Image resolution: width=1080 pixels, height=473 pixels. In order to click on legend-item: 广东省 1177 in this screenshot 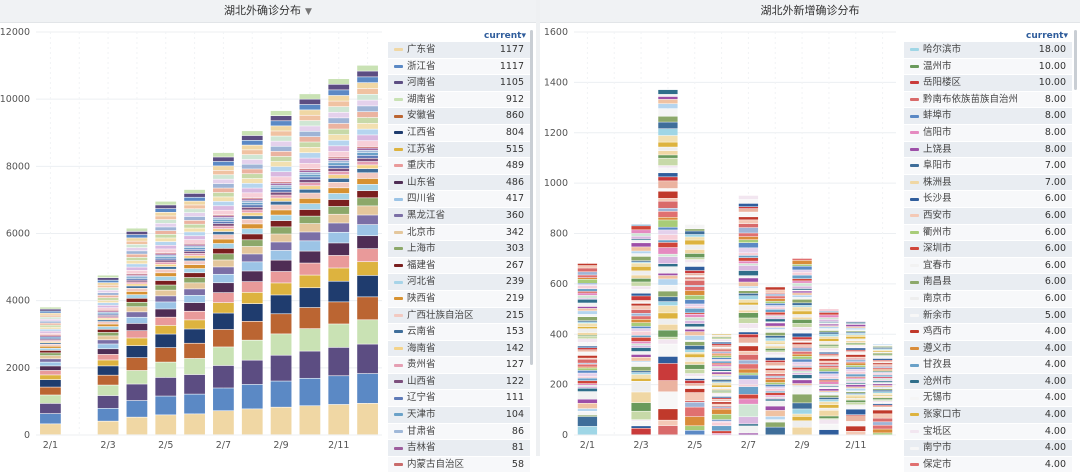, I will do `click(459, 50)`.